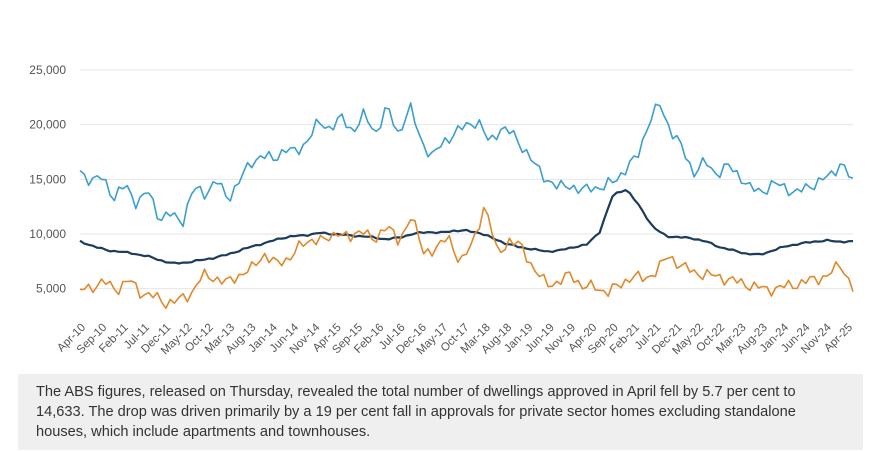 This screenshot has height=452, width=879. I want to click on y-tick-label: 20,000, so click(47, 125).